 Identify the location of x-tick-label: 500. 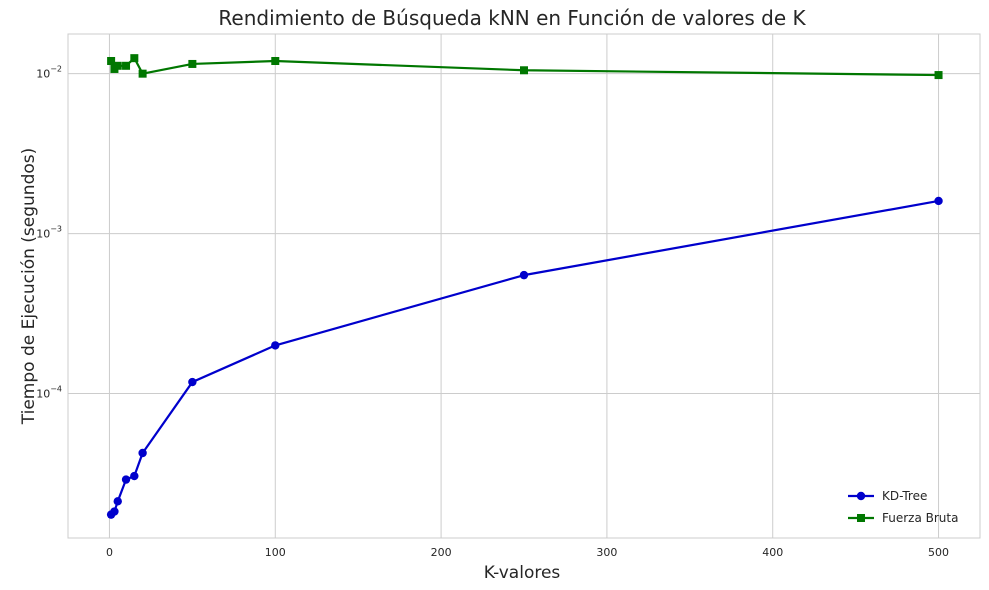
(938, 552).